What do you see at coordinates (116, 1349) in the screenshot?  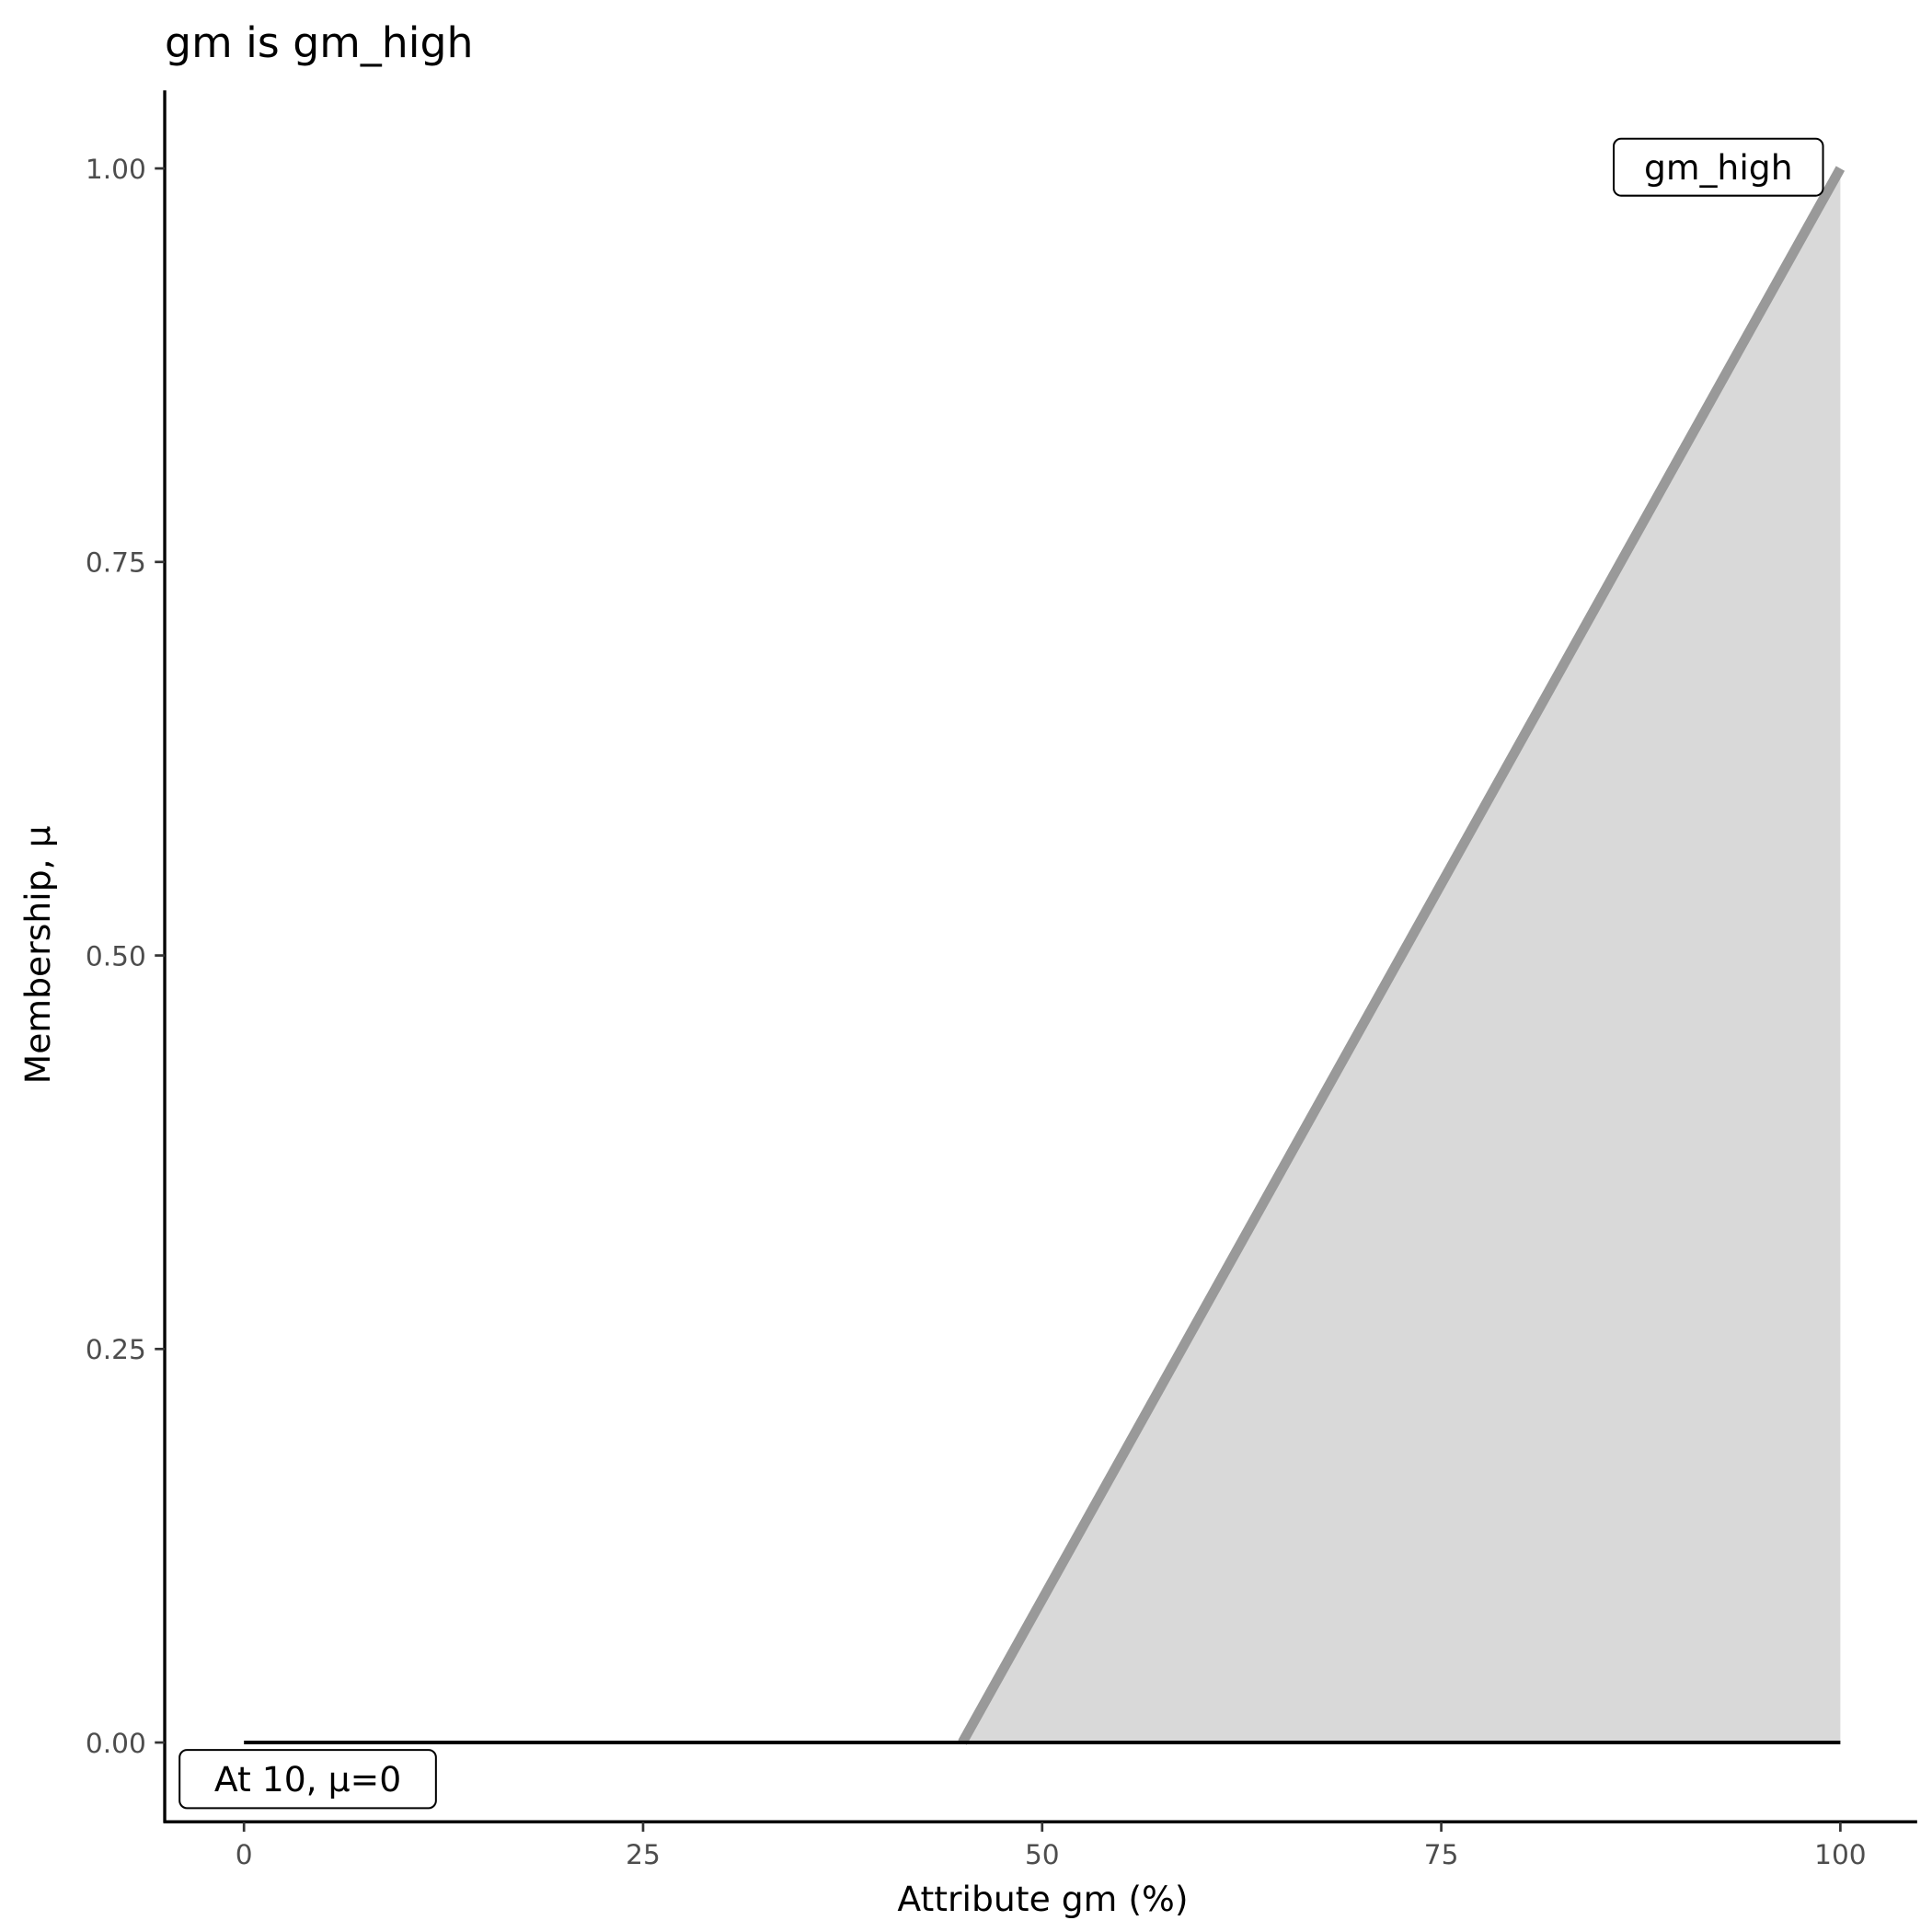 I see `y-tick-label: 0.25` at bounding box center [116, 1349].